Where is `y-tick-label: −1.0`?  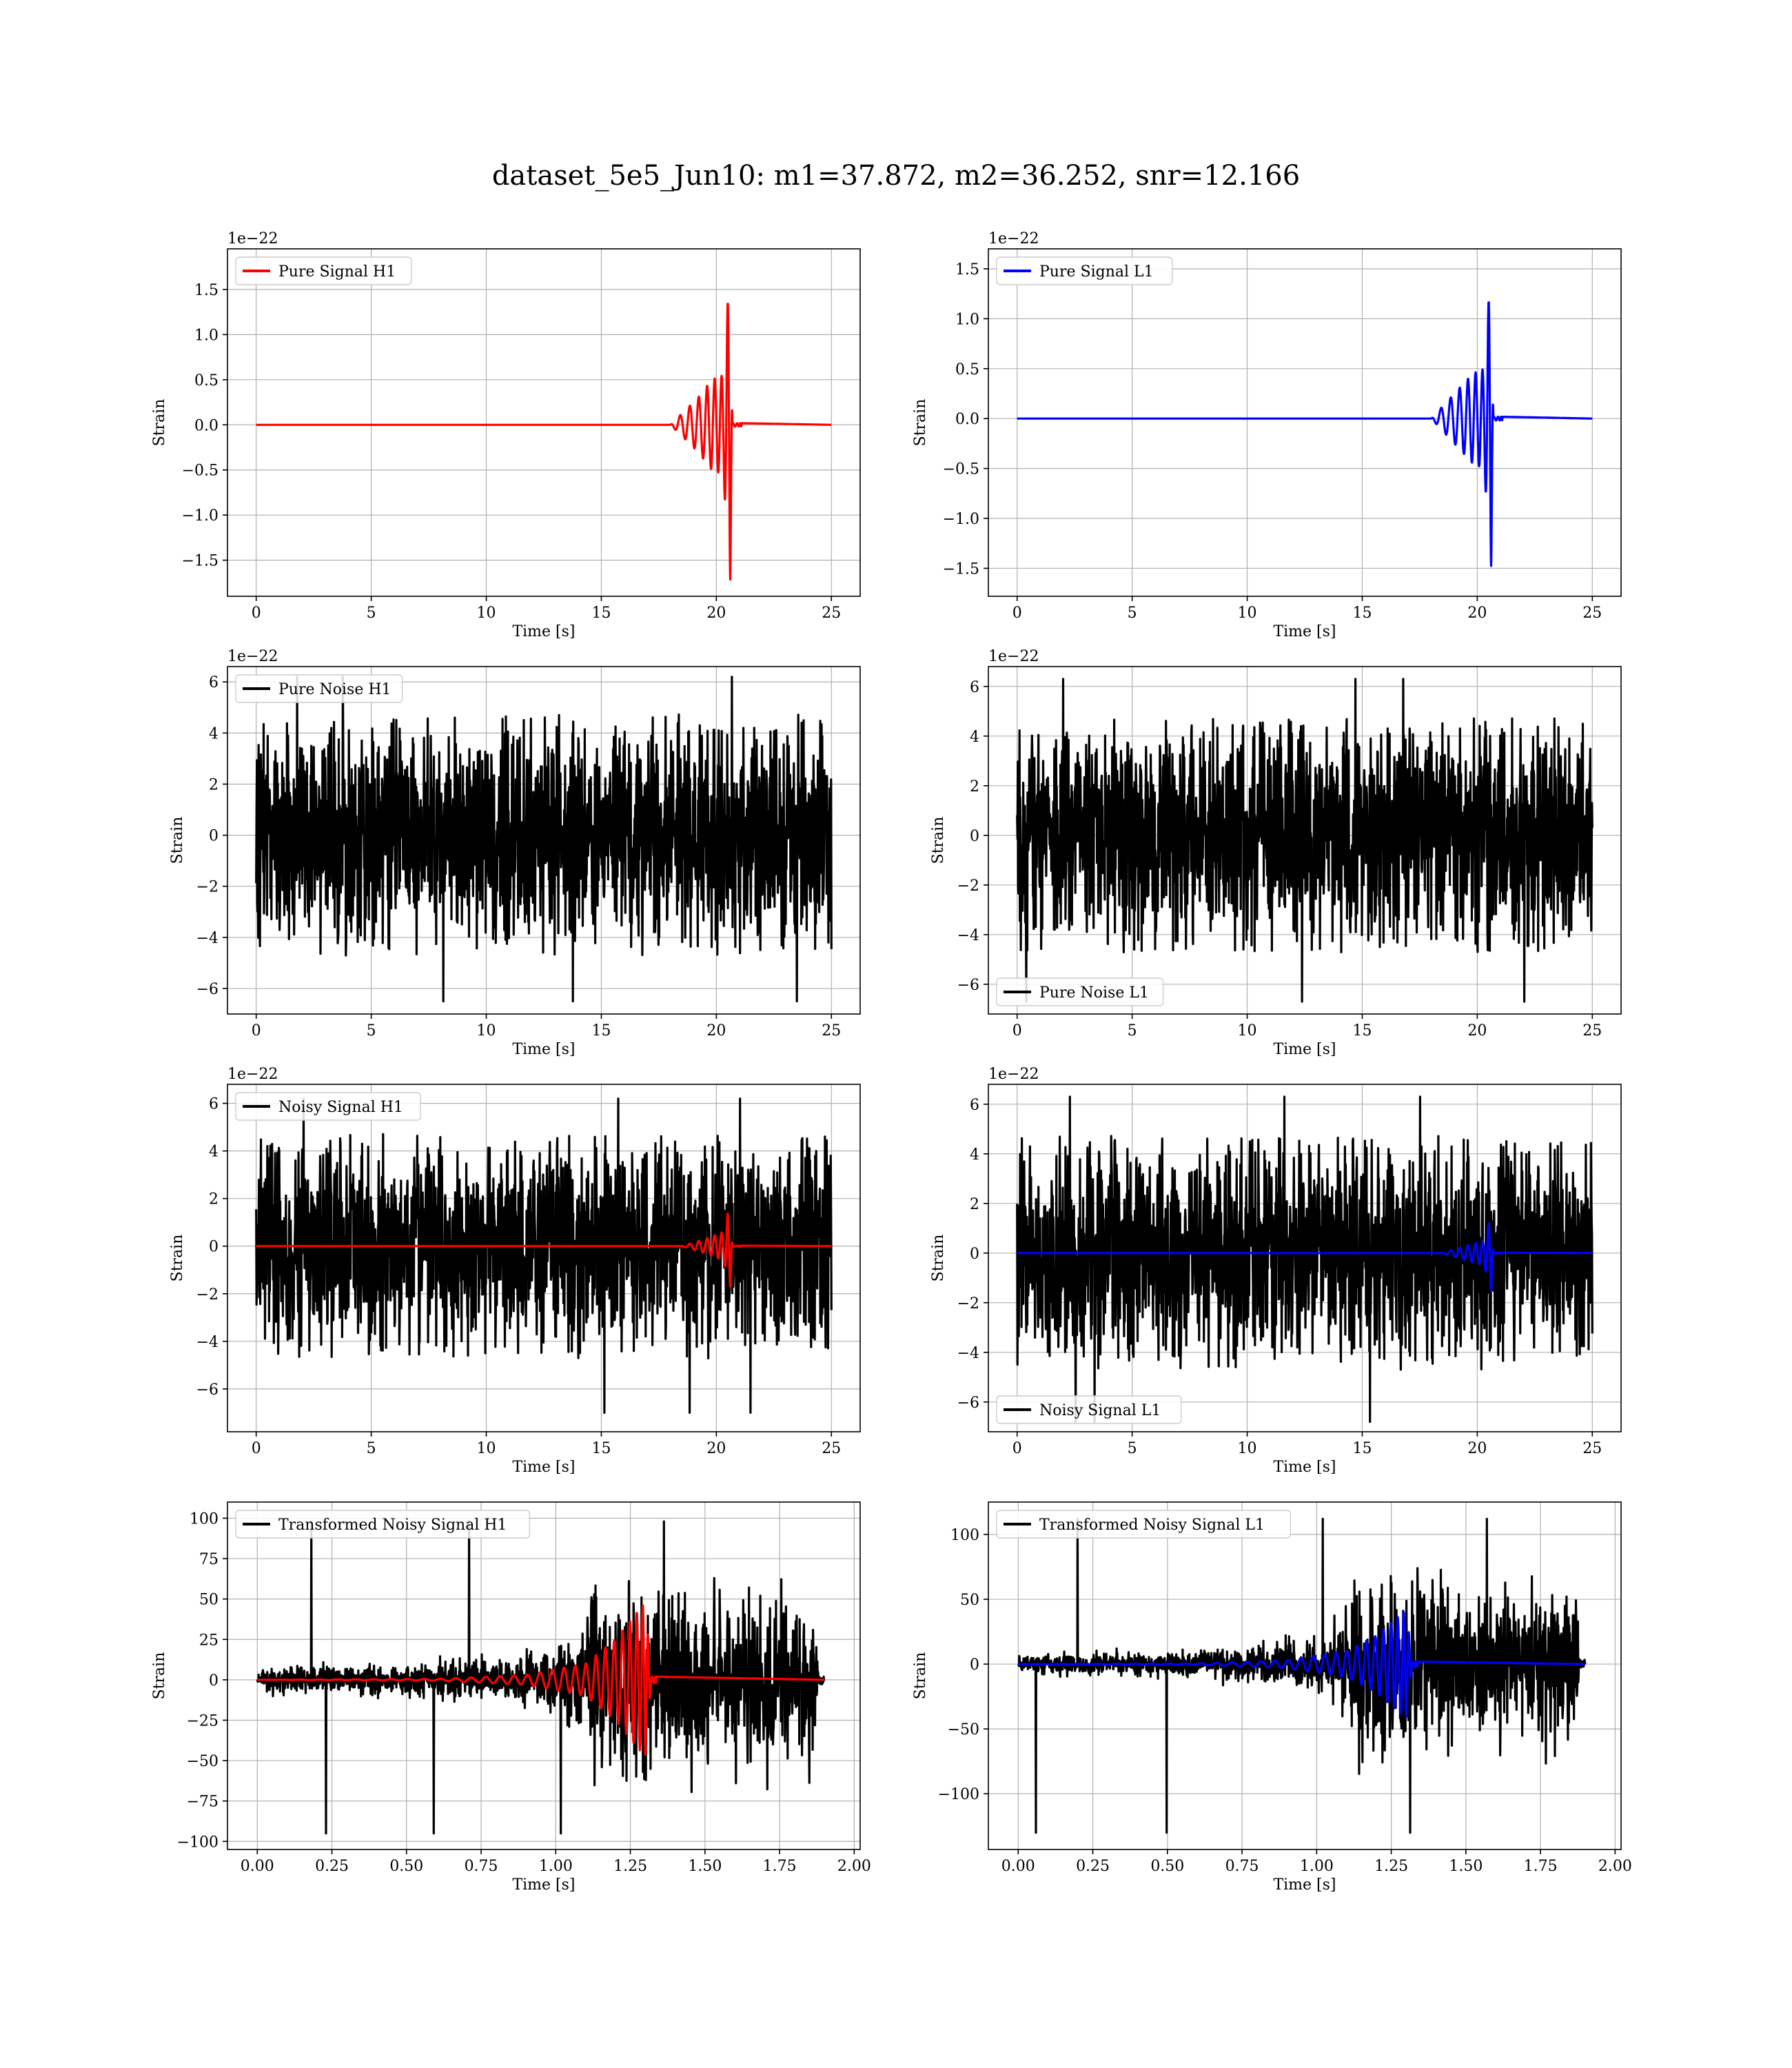
y-tick-label: −1.0 is located at coordinates (961, 519).